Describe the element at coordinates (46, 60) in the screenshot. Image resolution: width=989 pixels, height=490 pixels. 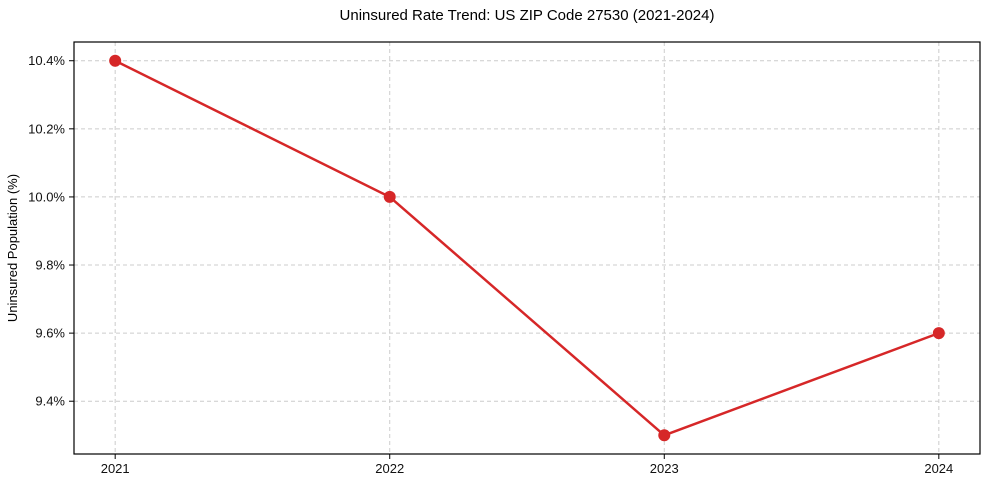
I see `y-tick-label: 10.4%` at that location.